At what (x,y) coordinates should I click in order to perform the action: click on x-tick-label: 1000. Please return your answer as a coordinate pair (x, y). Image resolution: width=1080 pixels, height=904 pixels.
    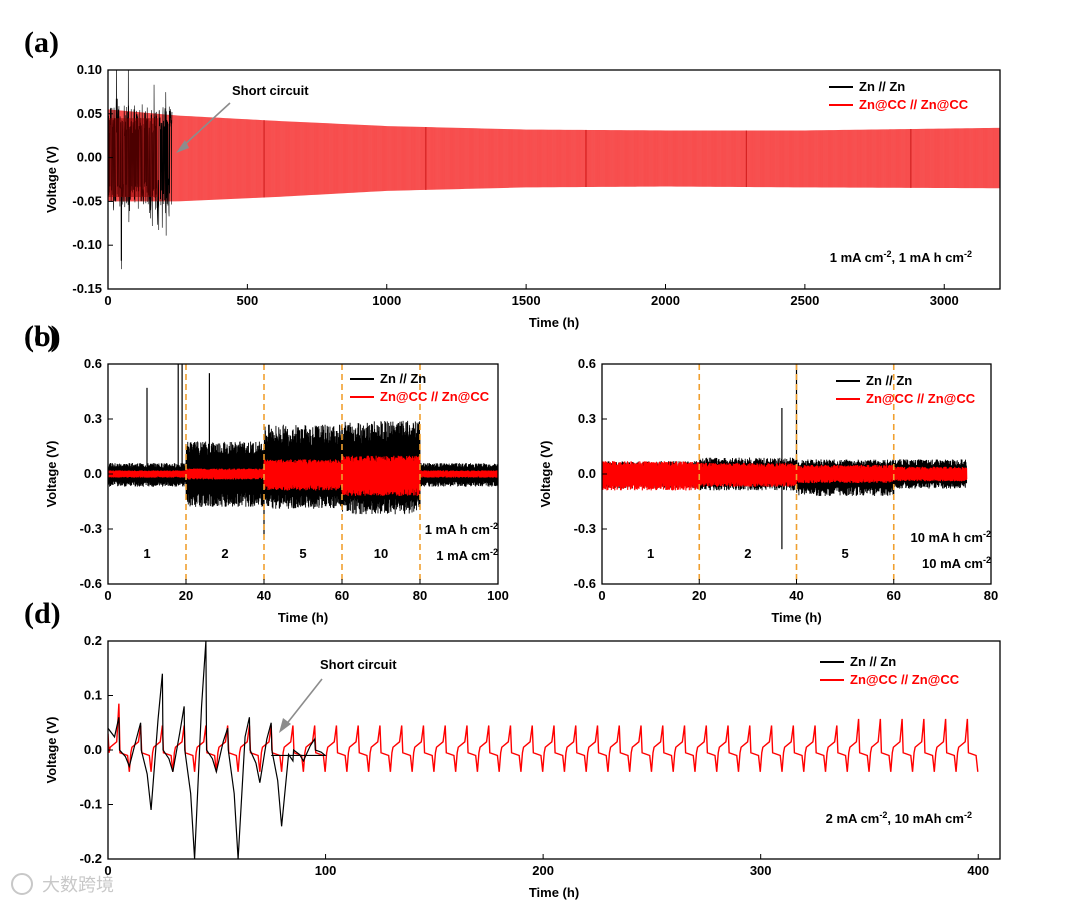
    Looking at the image, I should click on (386, 300).